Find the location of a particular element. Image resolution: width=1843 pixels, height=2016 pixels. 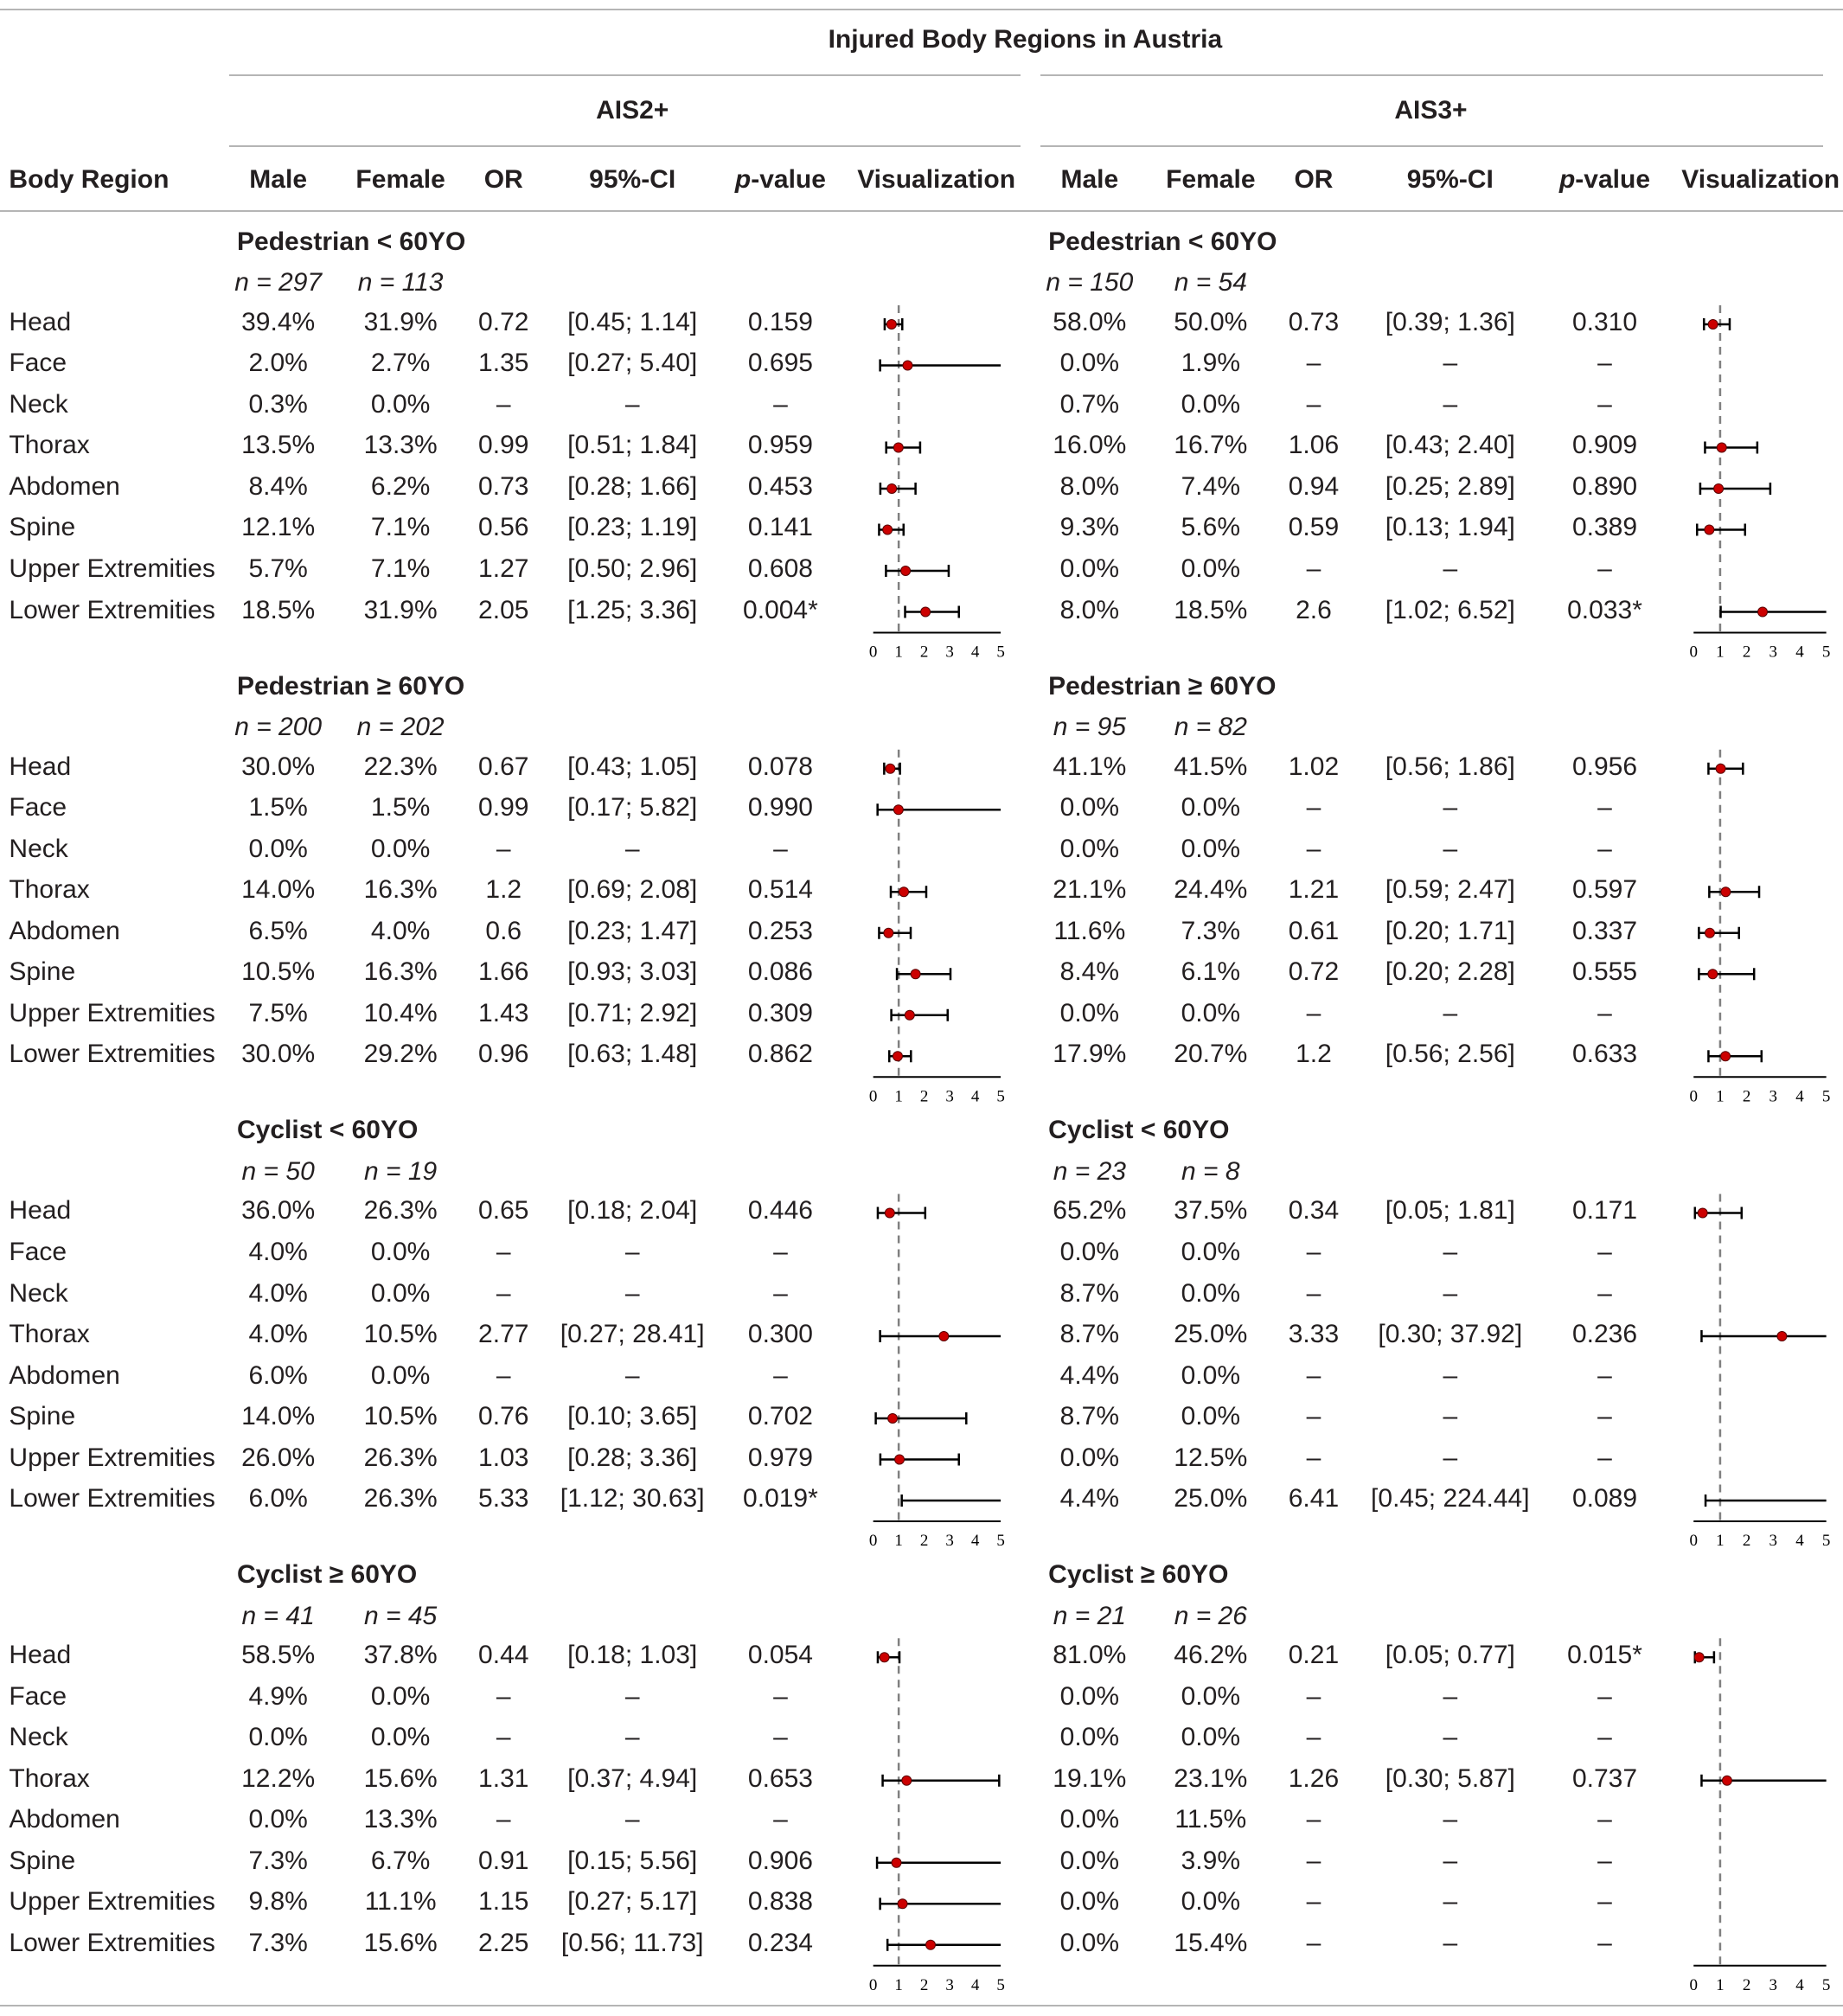

ais2-cell: 10.4% is located at coordinates (400, 1012).